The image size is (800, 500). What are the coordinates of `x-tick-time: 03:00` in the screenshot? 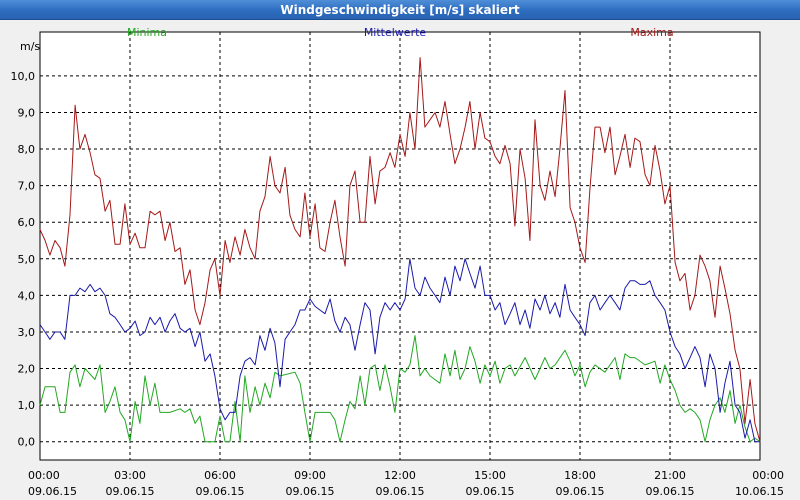 It's located at (130, 475).